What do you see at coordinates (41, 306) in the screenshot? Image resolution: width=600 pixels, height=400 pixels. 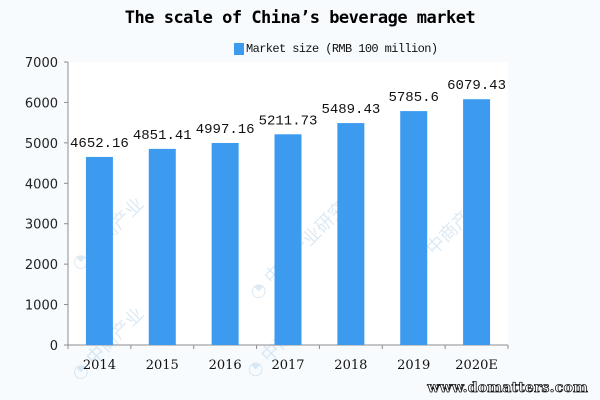 I see `y-tick-label: 1000` at bounding box center [41, 306].